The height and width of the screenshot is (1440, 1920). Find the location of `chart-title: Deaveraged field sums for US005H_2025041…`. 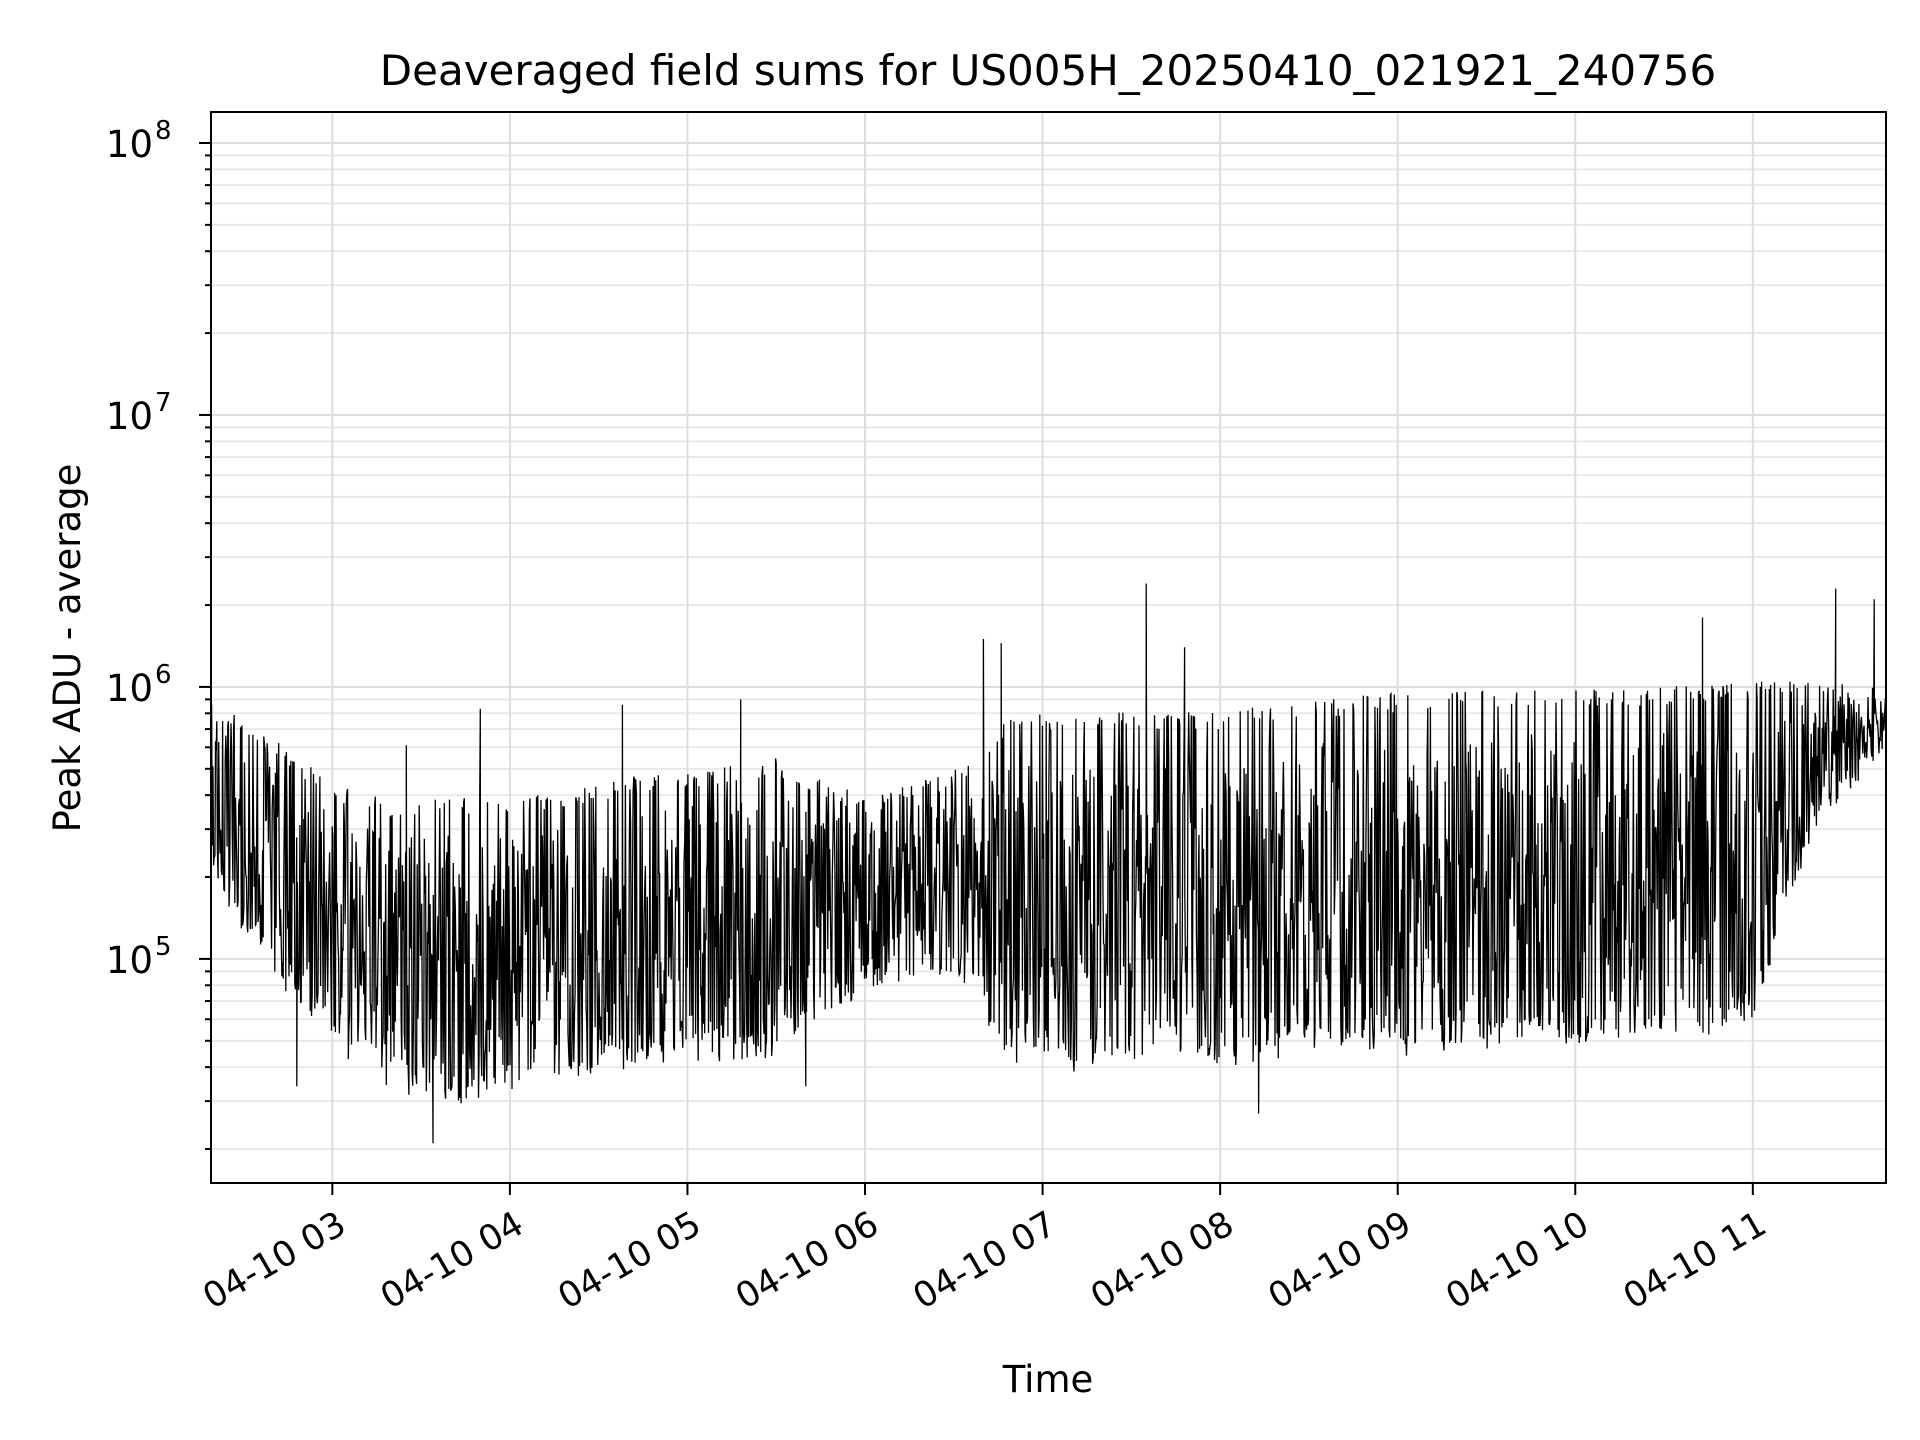

chart-title: Deaveraged field sums for US005H_2025041… is located at coordinates (1048, 70).